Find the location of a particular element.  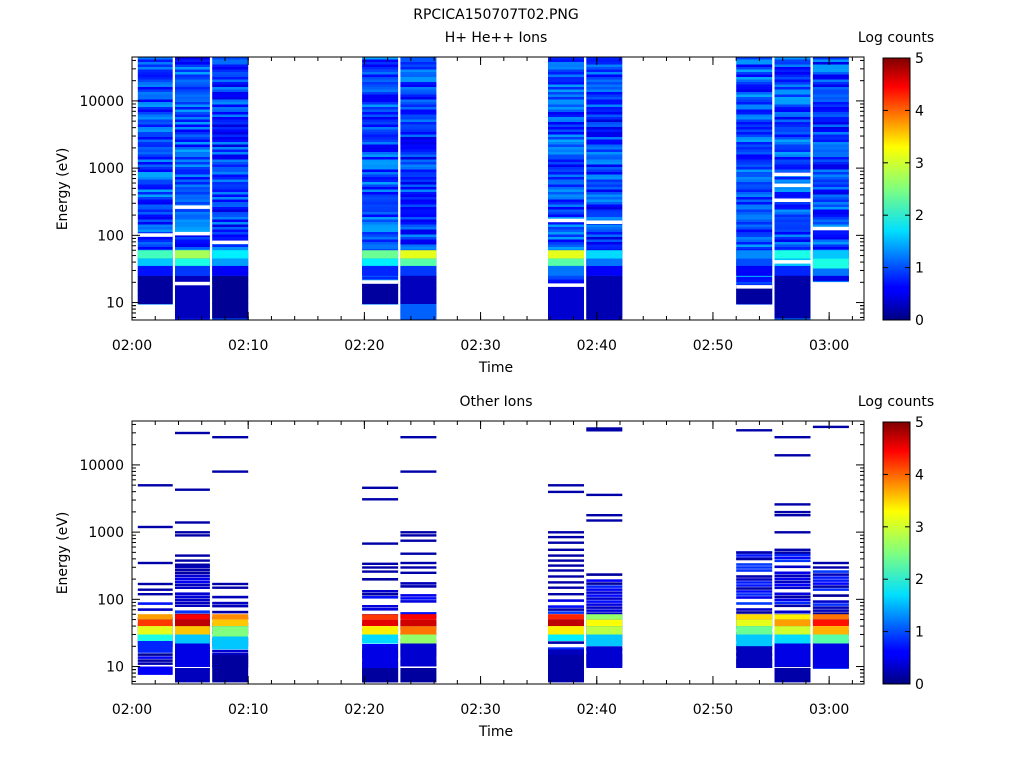

x-tick-label: 02:40 is located at coordinates (597, 346).